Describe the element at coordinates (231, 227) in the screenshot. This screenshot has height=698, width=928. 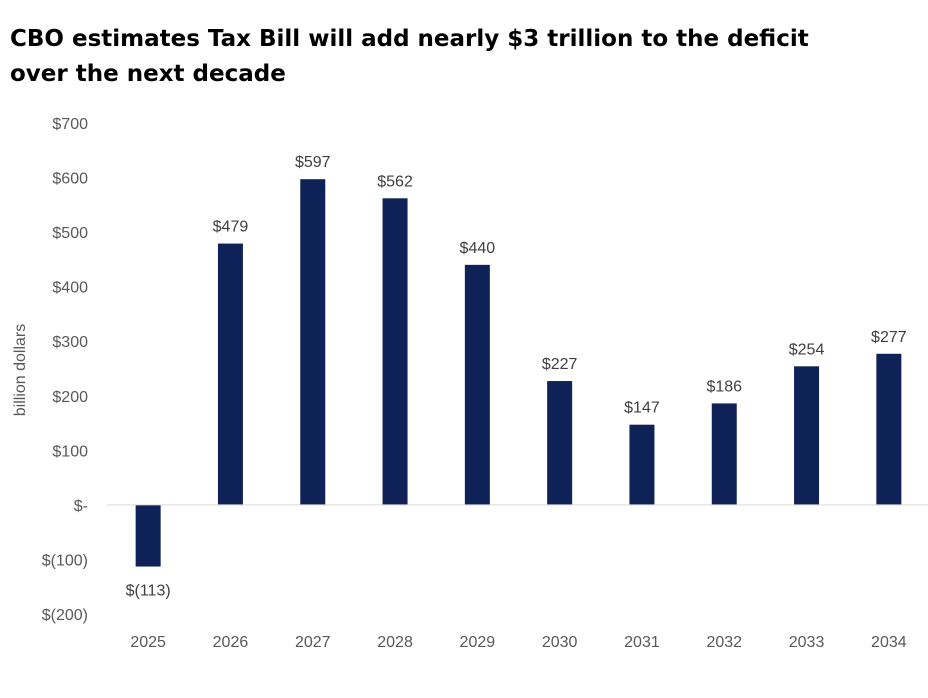
I see `data-label-2026: $479` at that location.